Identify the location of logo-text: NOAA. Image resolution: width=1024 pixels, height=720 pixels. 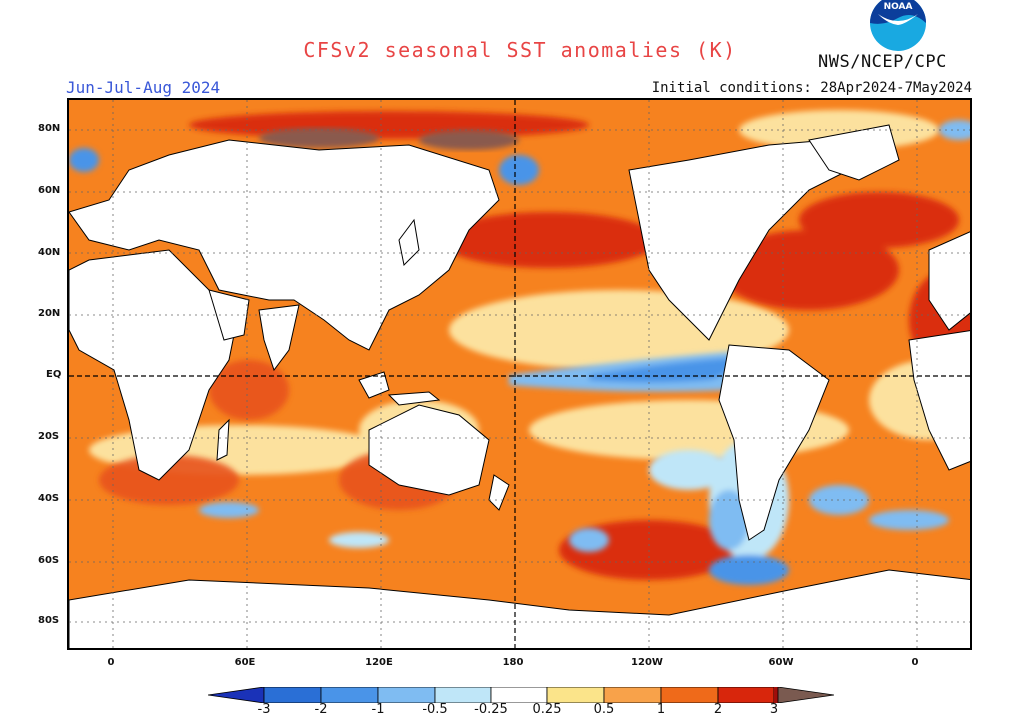
(898, 7).